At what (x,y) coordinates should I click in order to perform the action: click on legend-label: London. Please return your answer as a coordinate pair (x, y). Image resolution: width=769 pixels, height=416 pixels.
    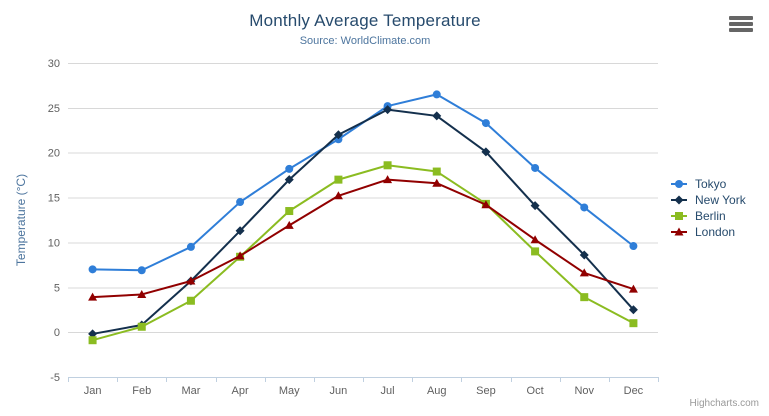
    Looking at the image, I should click on (715, 232).